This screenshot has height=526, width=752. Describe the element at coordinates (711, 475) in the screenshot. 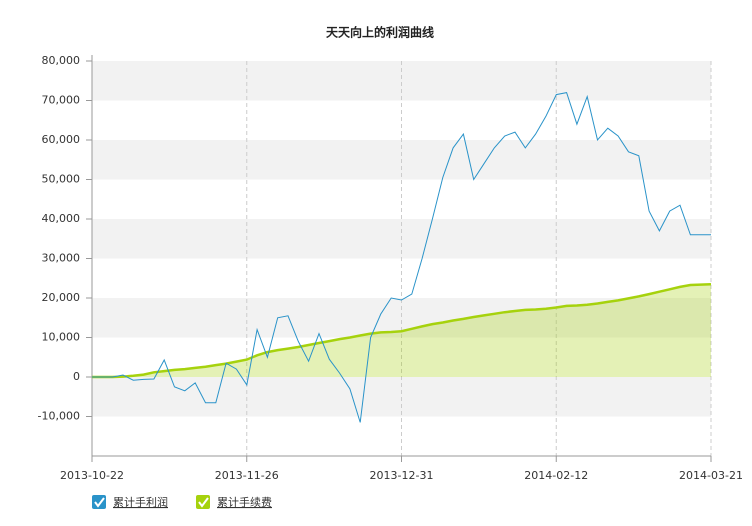

I see `x-tick-label: 2014-03-21` at that location.